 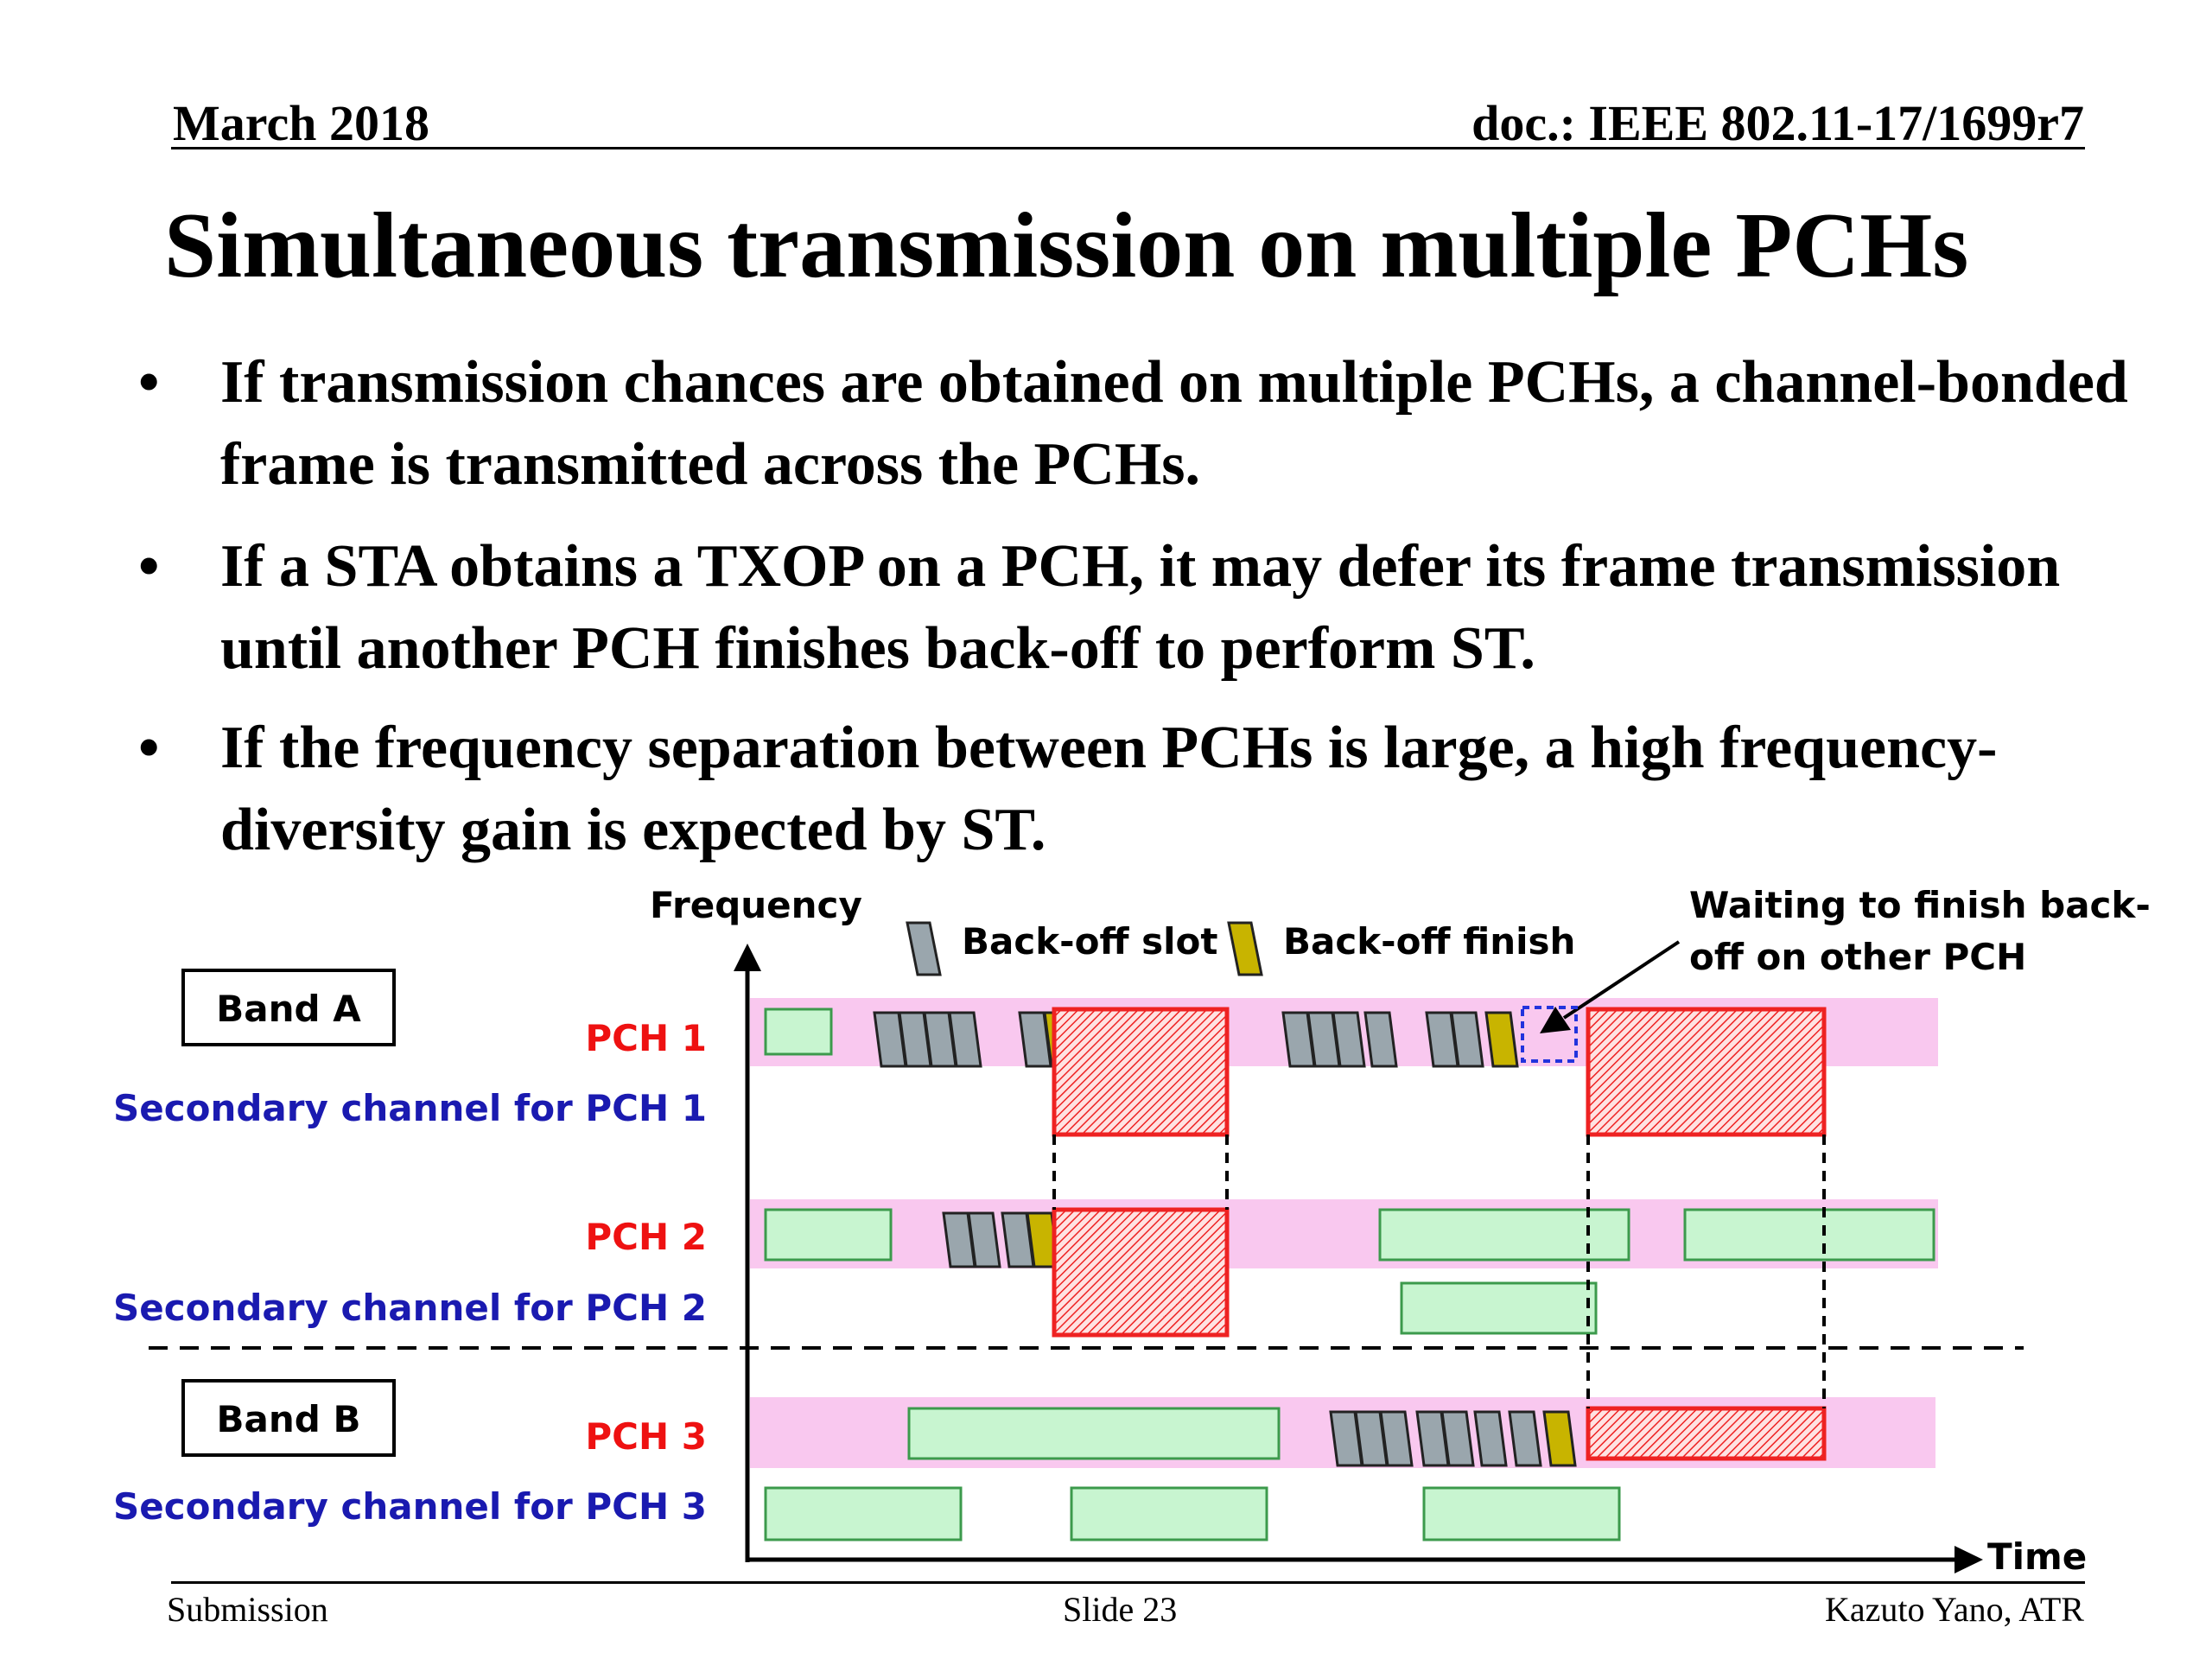 I want to click on band-b-label: Band B, so click(x=289, y=1419).